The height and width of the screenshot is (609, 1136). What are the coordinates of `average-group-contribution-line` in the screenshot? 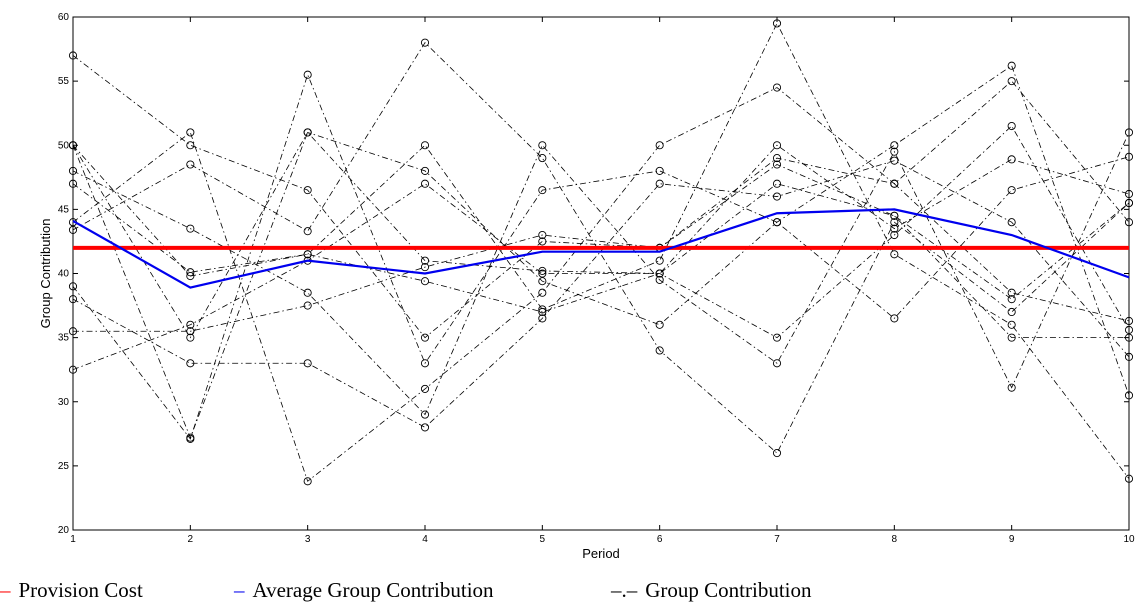 It's located at (601, 248).